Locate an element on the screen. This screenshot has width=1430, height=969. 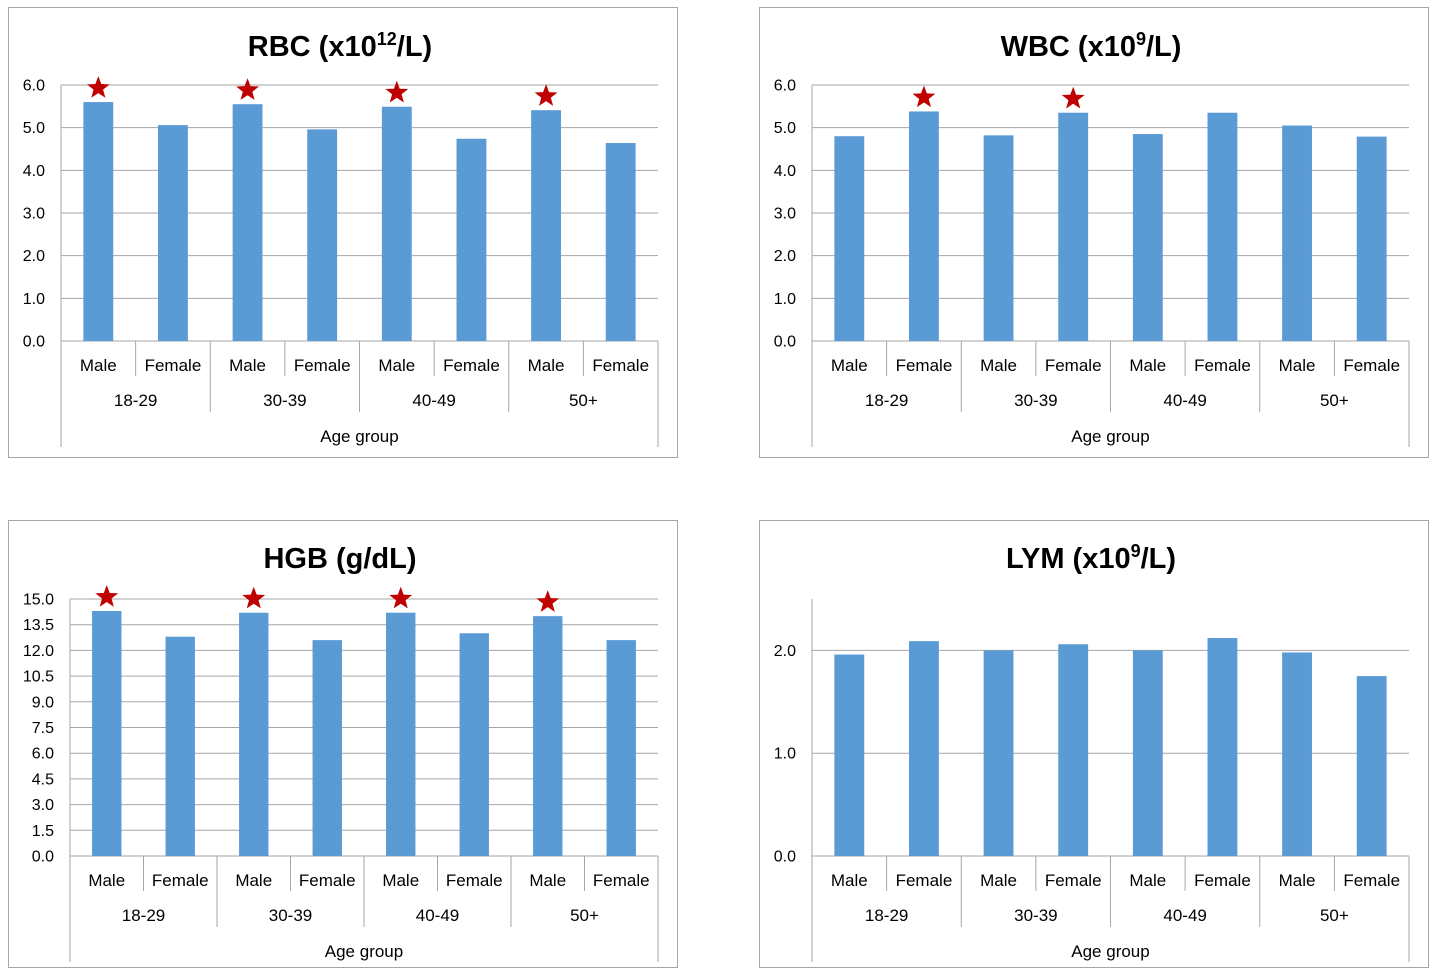
y-tick-label: 7.5 is located at coordinates (43, 728).